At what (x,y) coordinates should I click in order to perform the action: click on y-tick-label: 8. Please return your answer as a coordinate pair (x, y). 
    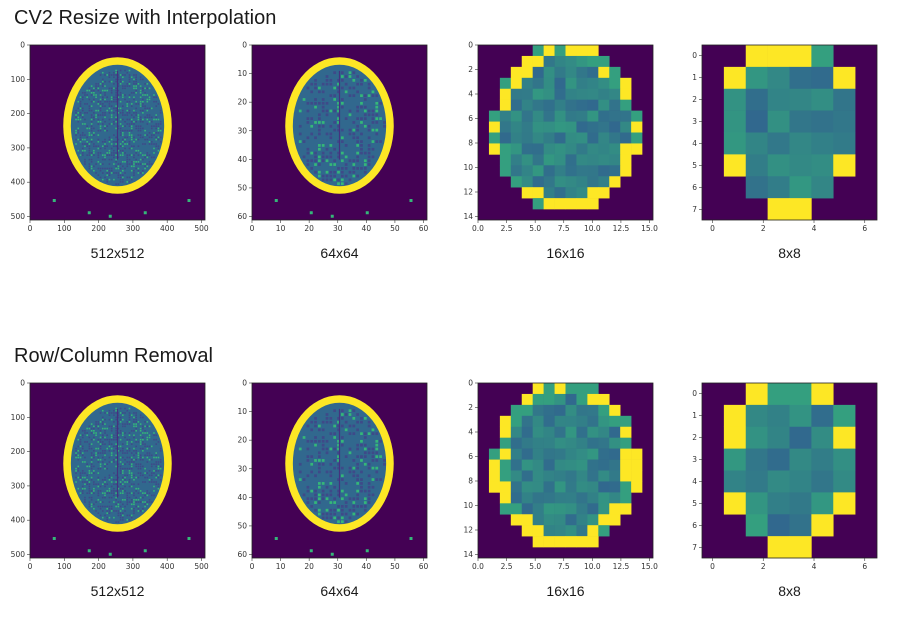
    Looking at the image, I should click on (470, 143).